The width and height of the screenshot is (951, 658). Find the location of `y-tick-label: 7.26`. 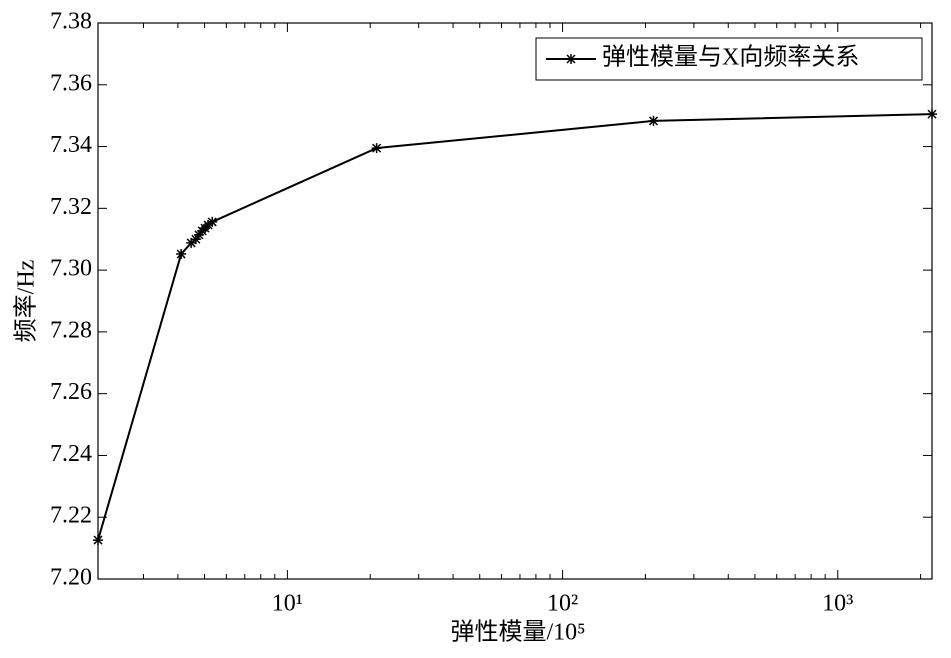

y-tick-label: 7.26 is located at coordinates (71, 392).